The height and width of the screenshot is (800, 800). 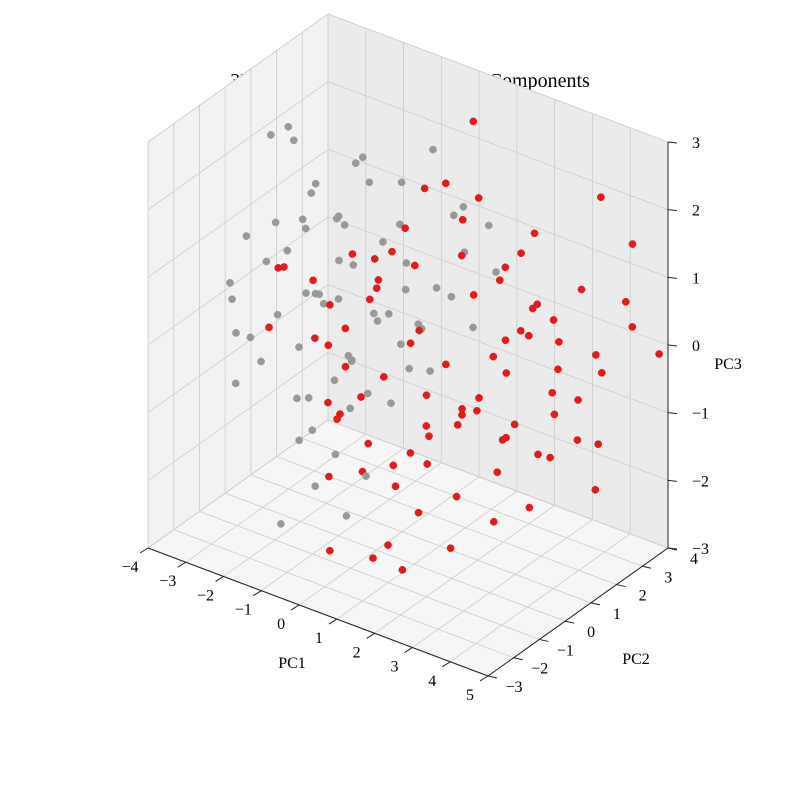 I want to click on y-tick-label: −1, so click(x=565, y=650).